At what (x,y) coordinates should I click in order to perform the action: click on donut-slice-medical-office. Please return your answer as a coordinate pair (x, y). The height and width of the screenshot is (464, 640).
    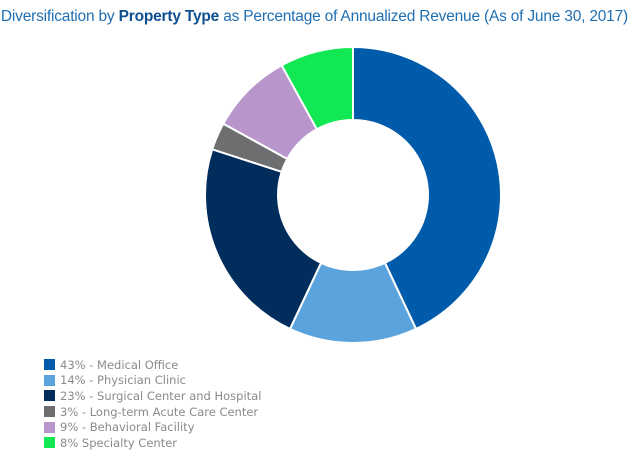
    Looking at the image, I should click on (427, 188).